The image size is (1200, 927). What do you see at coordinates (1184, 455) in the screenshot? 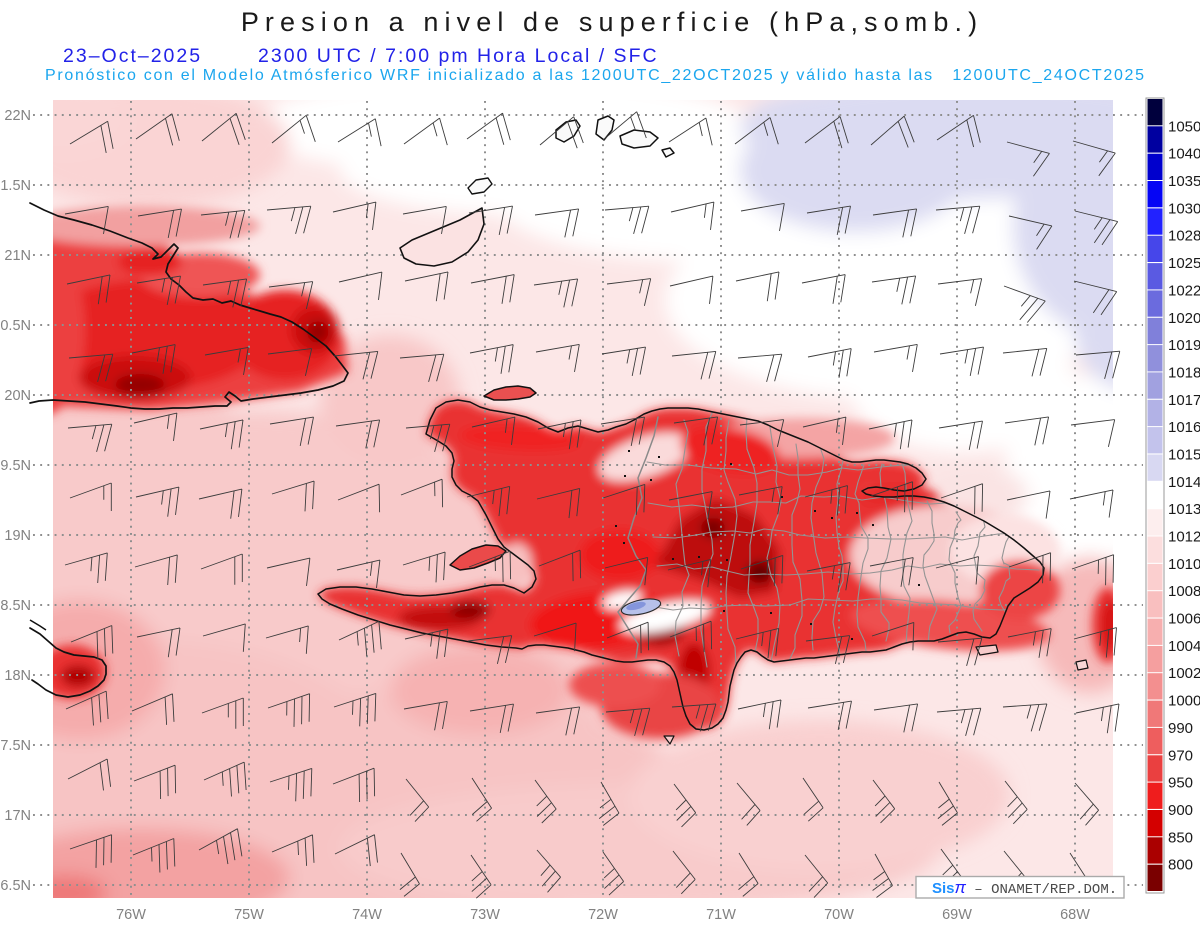
I see `svg-text: 1015` at bounding box center [1184, 455].